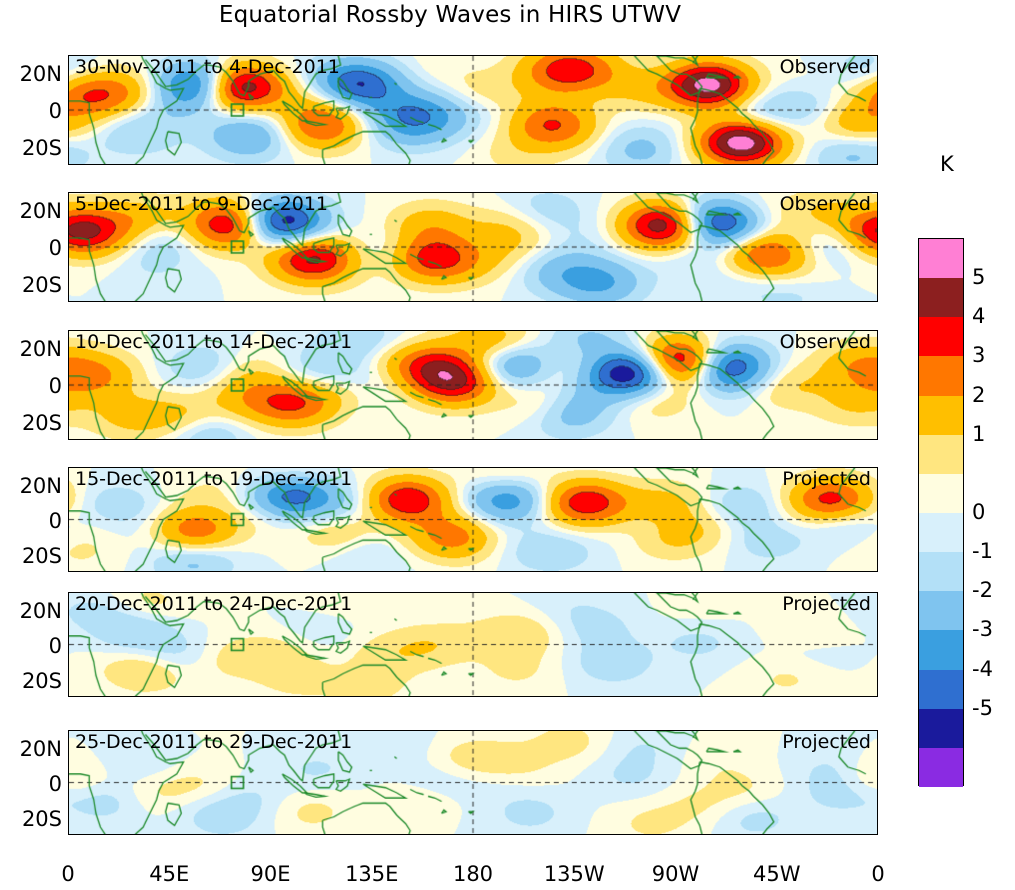 This screenshot has height=890, width=1015. I want to click on panel-period-label-4: 15-Dec-2011 to 19-Dec-2011, so click(214, 479).